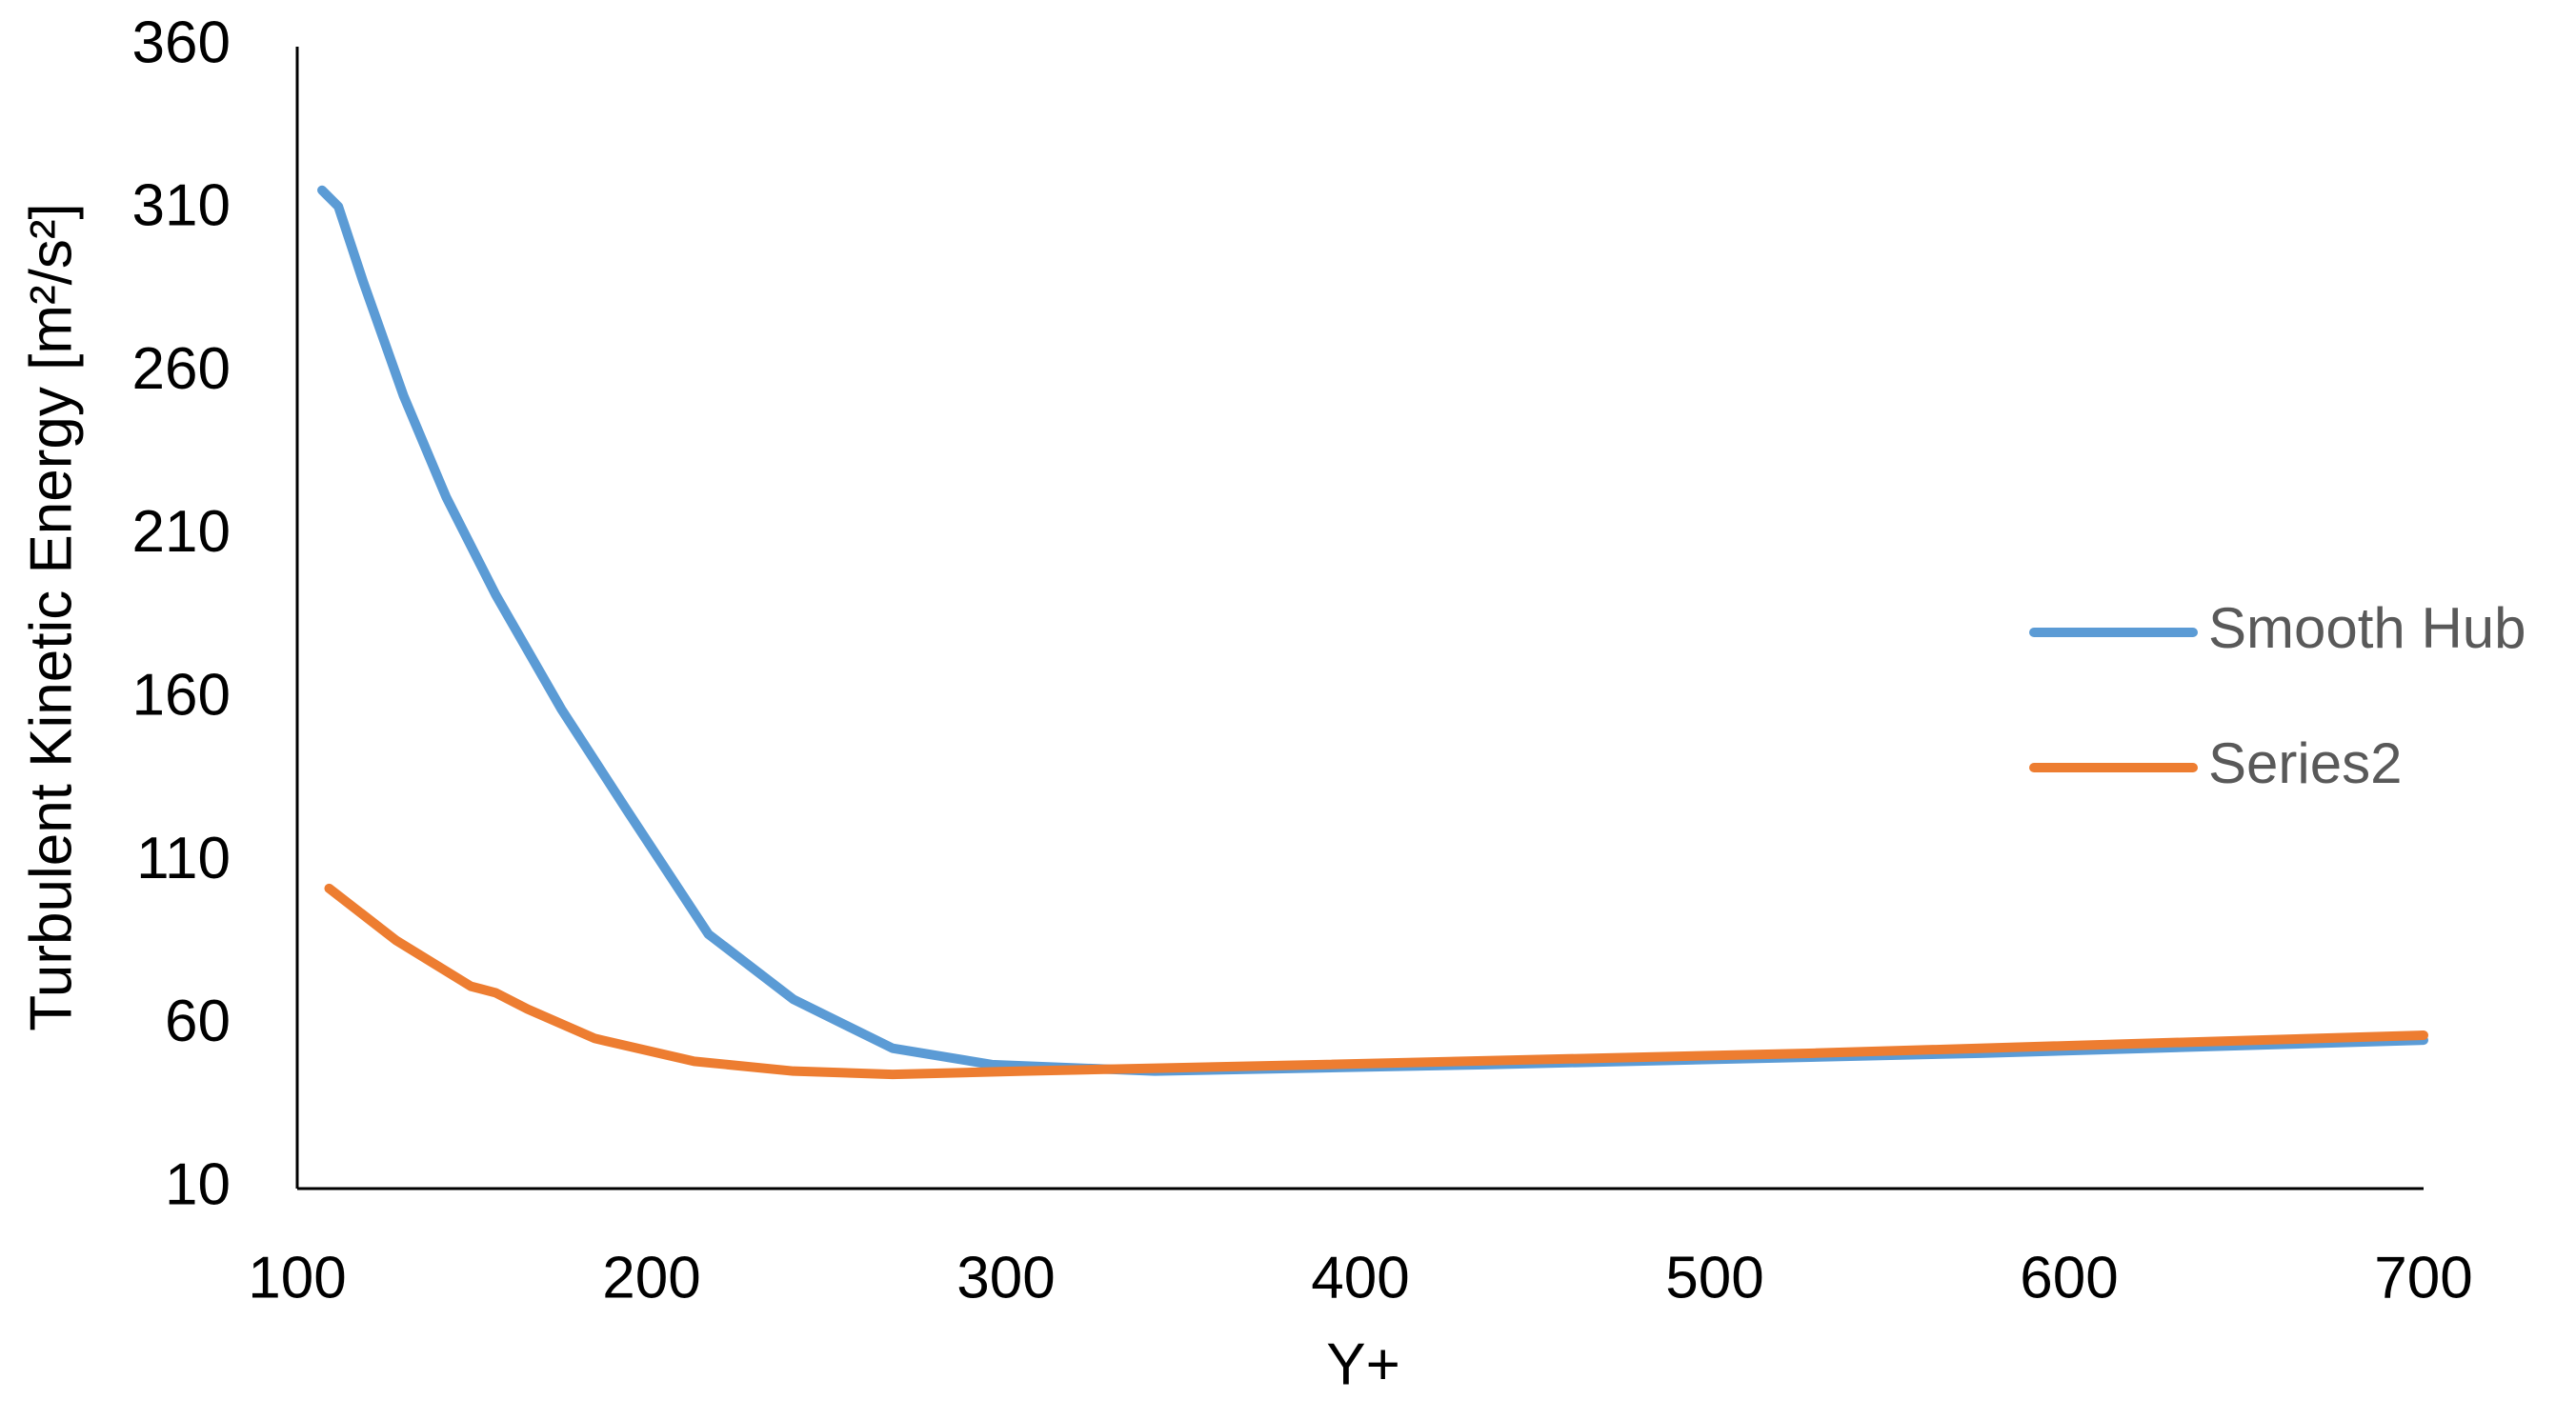  What do you see at coordinates (2305, 763) in the screenshot?
I see `legend-label: Series2` at bounding box center [2305, 763].